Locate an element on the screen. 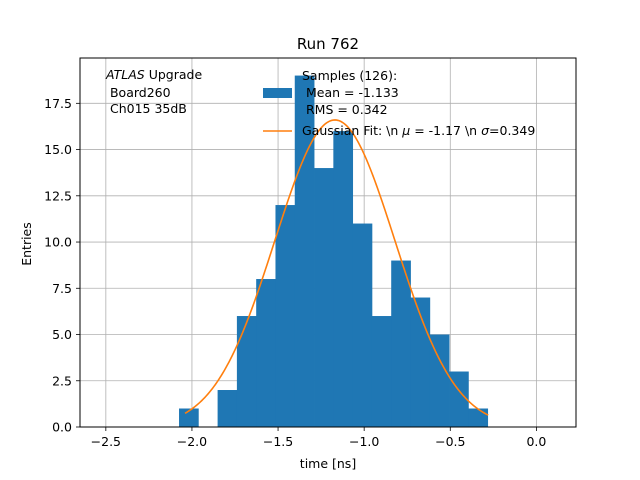  chart-title: Run 762 is located at coordinates (328, 44).